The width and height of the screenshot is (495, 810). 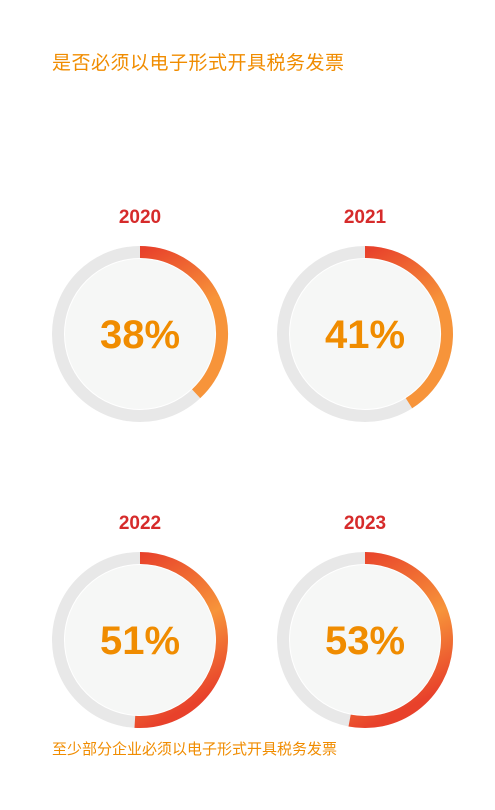 What do you see at coordinates (140, 217) in the screenshot?
I see `year-label: 2020` at bounding box center [140, 217].